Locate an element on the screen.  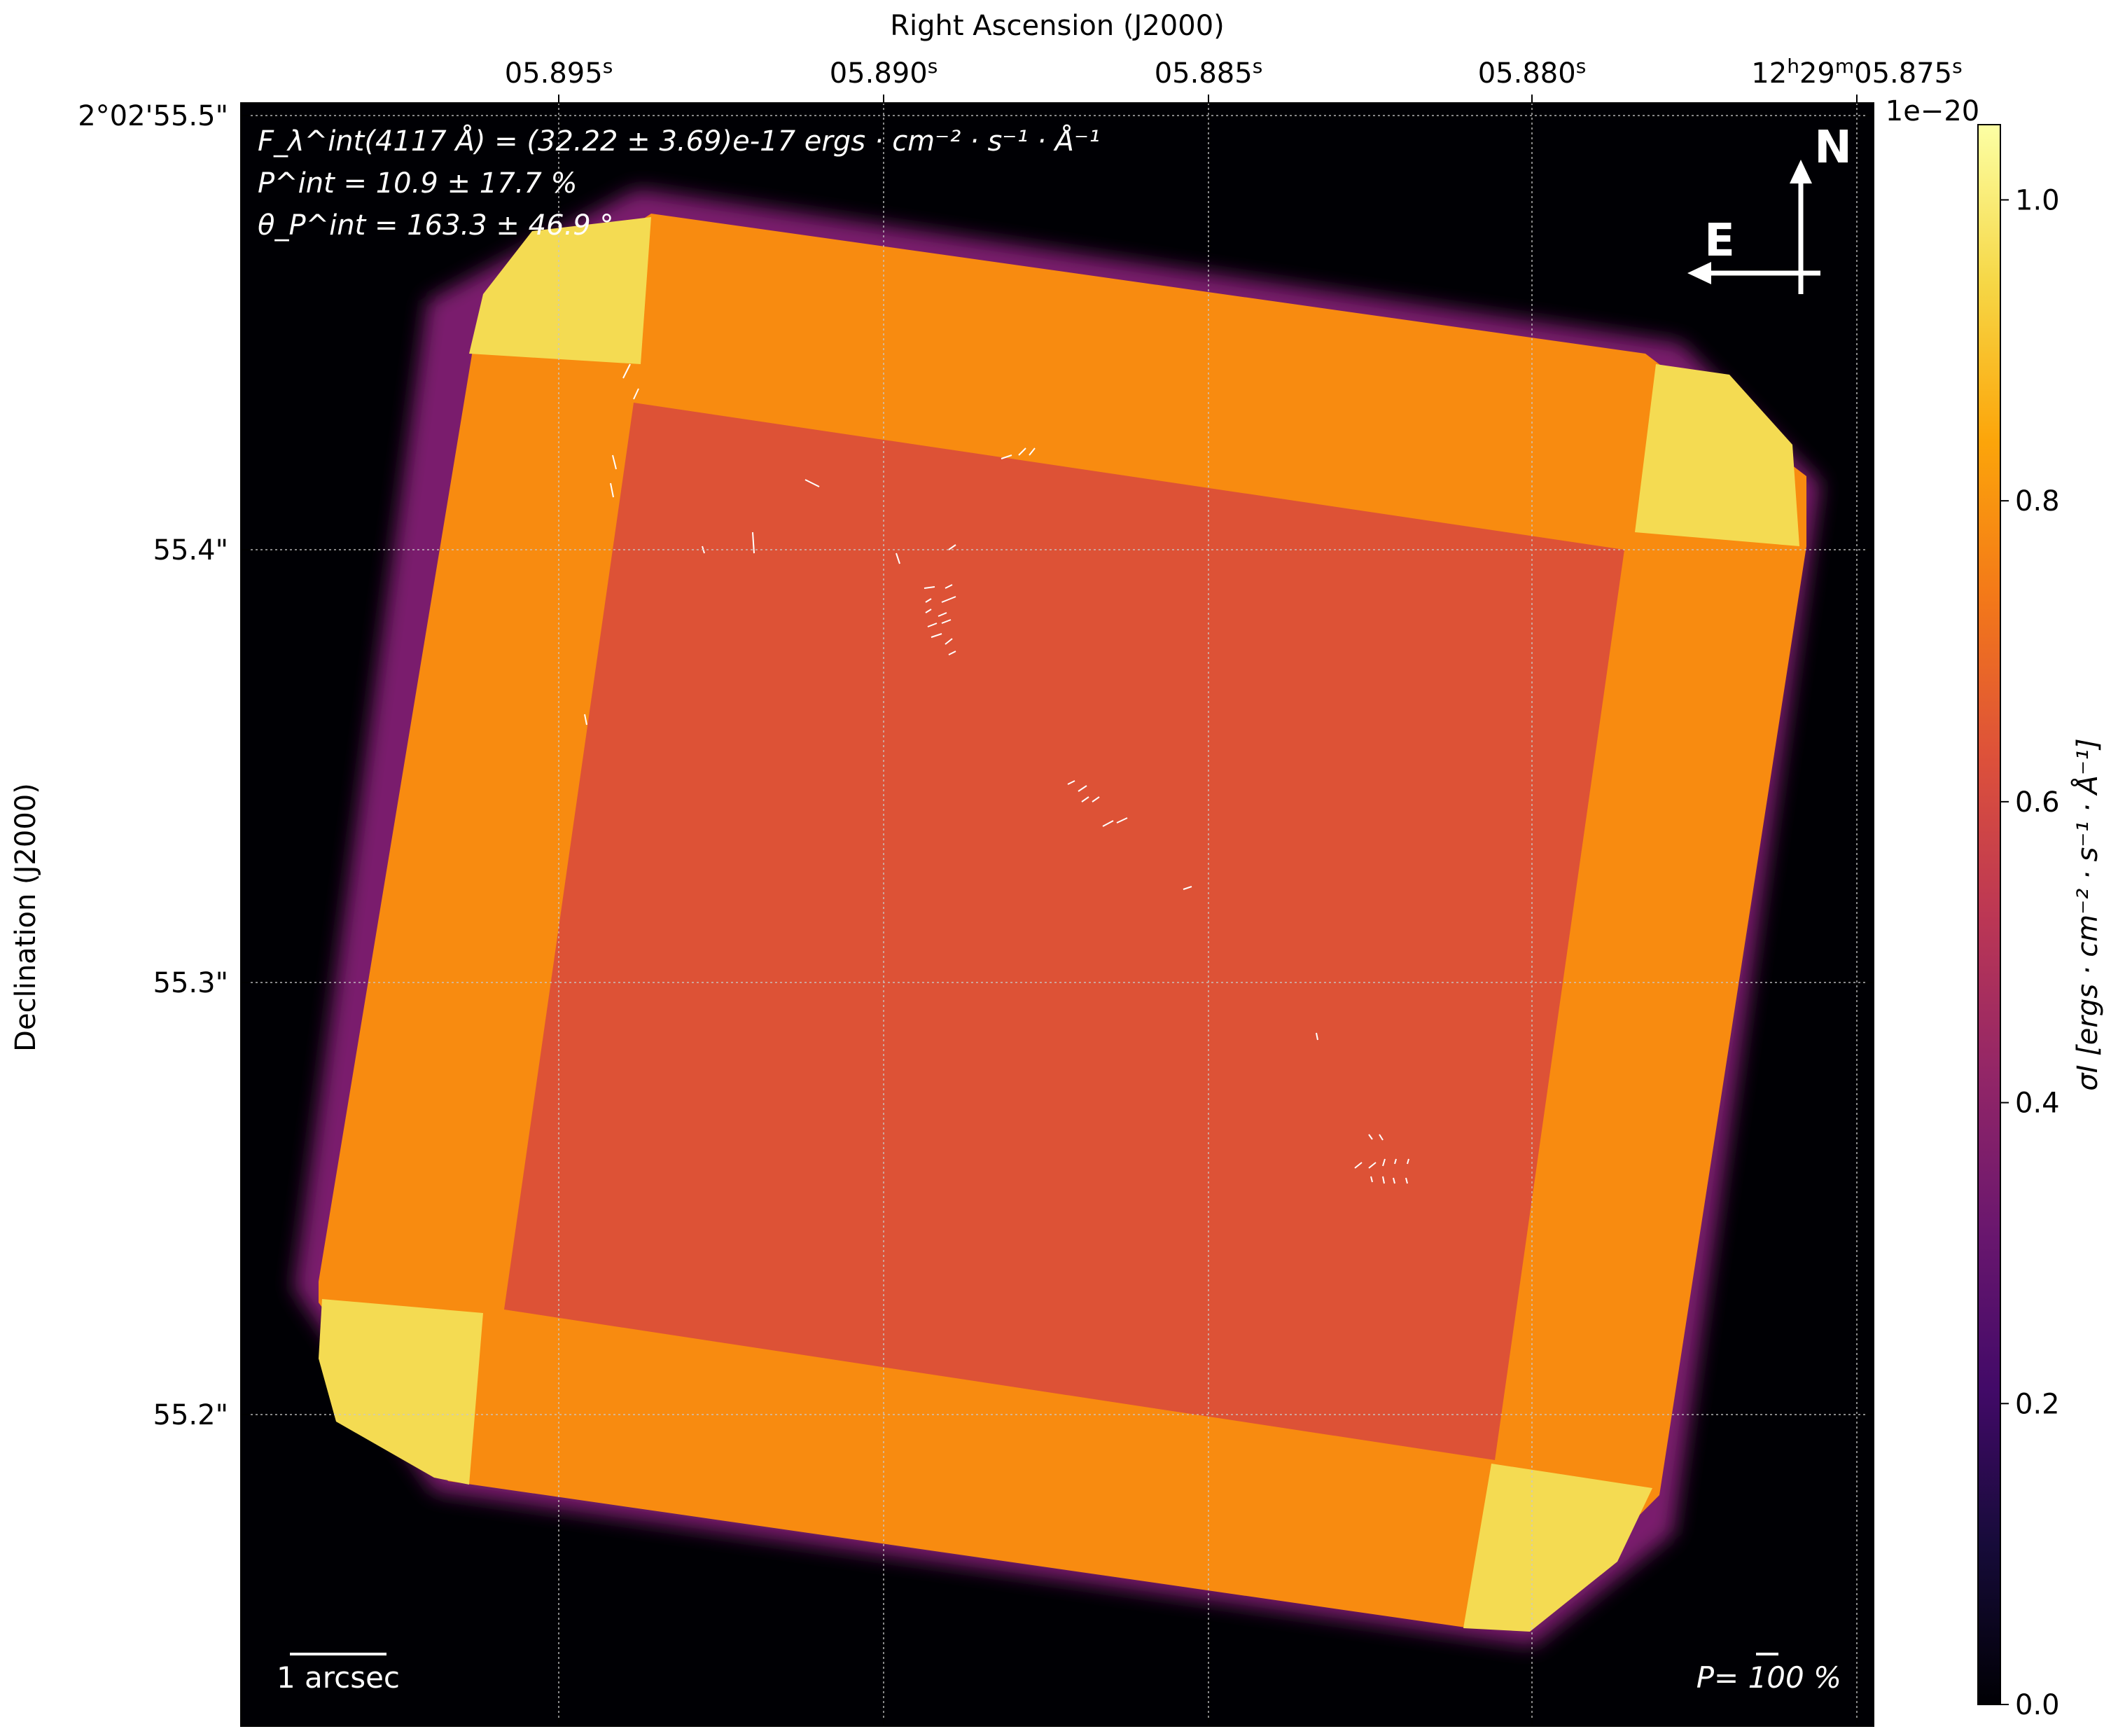
x-tick-label: 12h29m05.875s is located at coordinates (1857, 72).